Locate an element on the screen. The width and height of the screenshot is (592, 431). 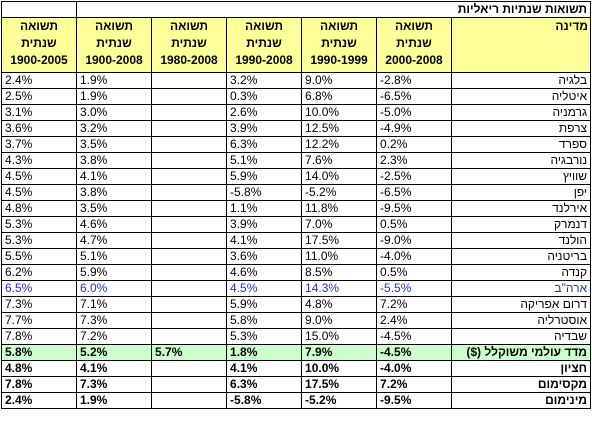
country-cell: נורבגיה is located at coordinates (521, 160).